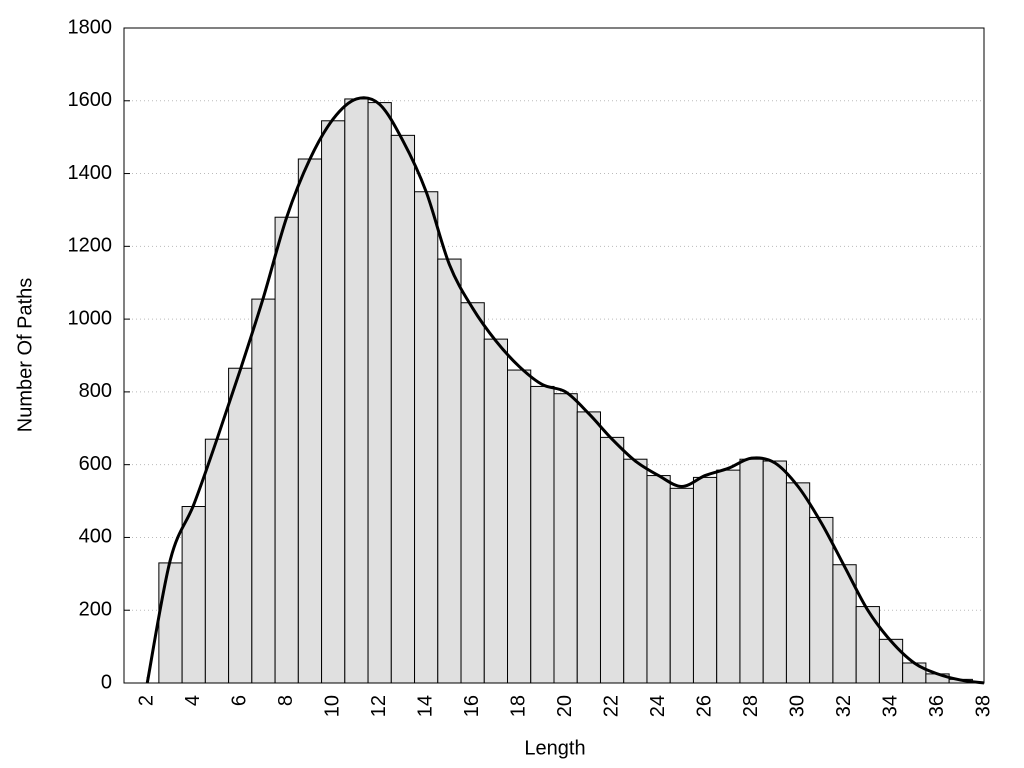  What do you see at coordinates (751, 706) in the screenshot?
I see `x-tick-label: 28` at bounding box center [751, 706].